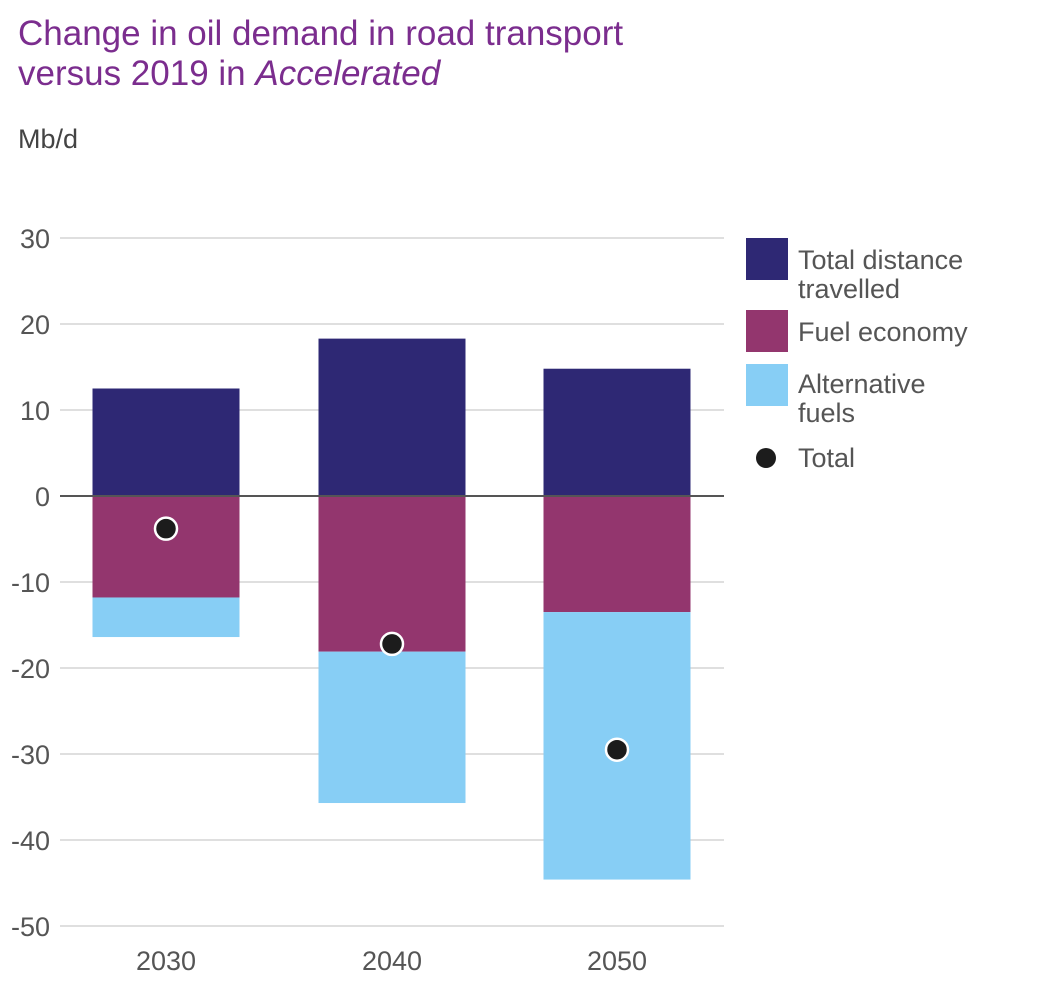 Image resolution: width=1038 pixels, height=998 pixels. I want to click on legend-label-alternative: Alternative fuels, so click(862, 398).